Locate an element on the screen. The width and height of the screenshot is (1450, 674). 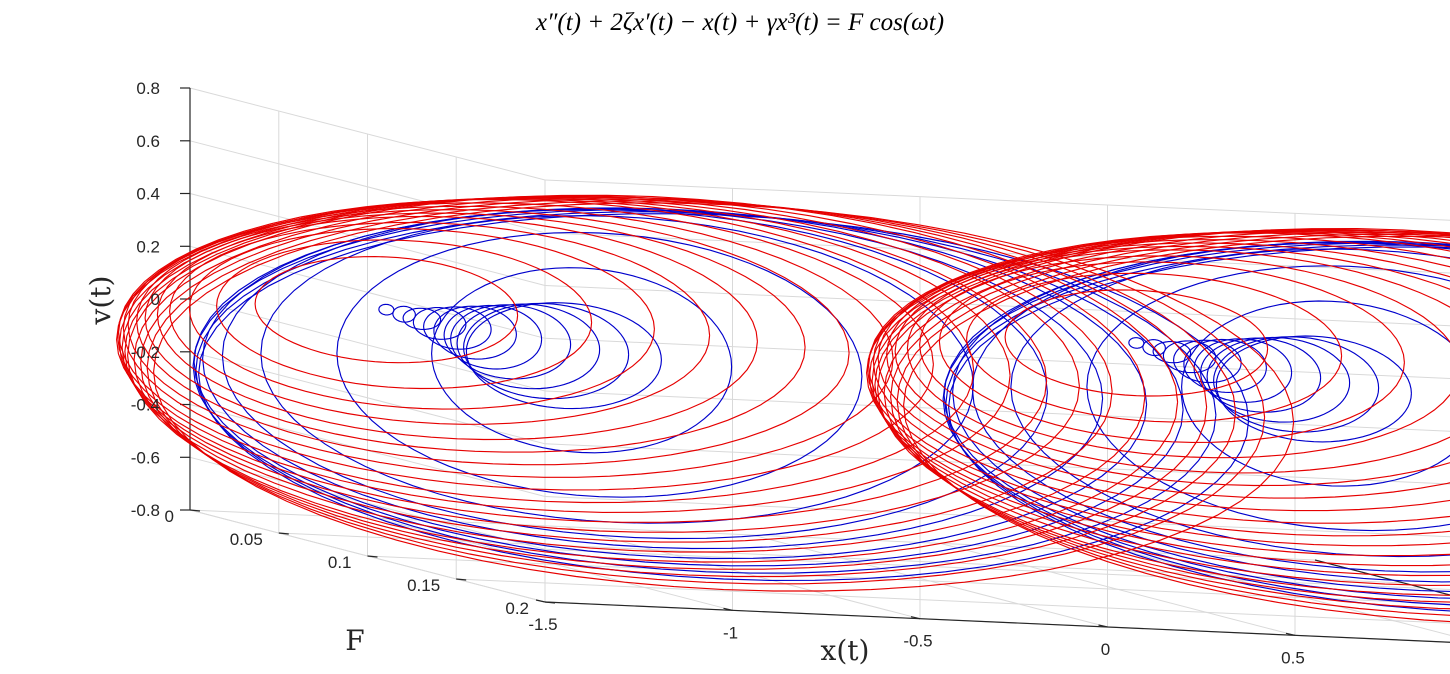
x-axis-line is located at coordinates (997, 622).